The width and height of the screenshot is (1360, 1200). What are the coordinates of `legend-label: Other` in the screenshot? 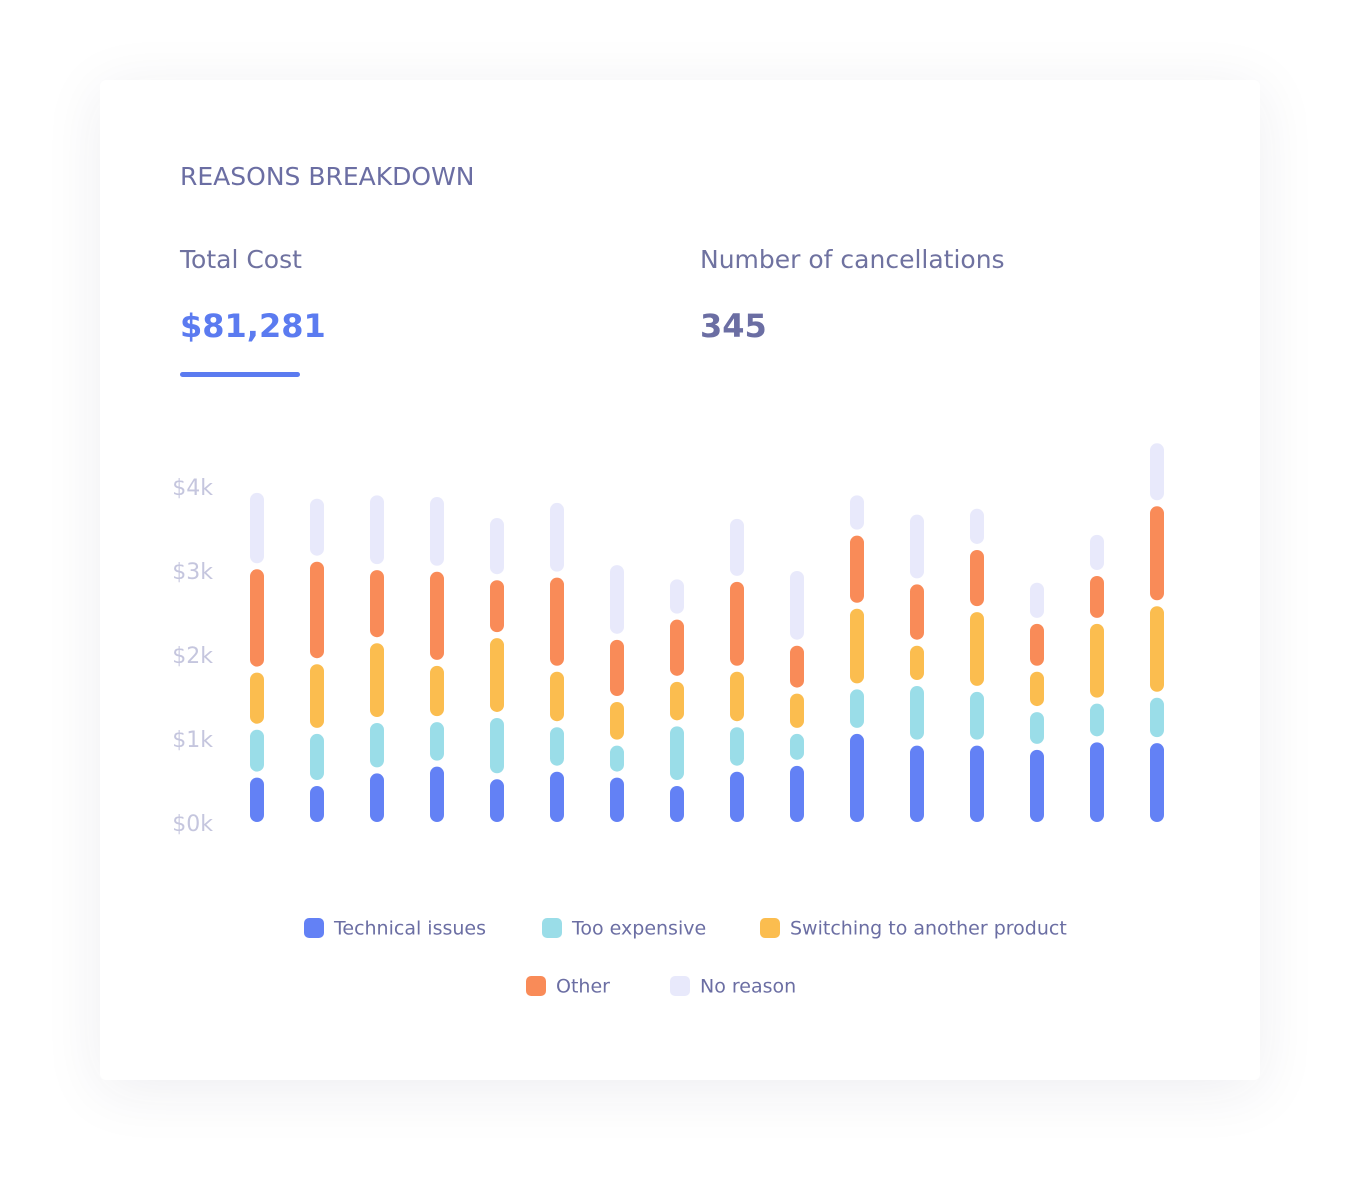 It's located at (583, 987).